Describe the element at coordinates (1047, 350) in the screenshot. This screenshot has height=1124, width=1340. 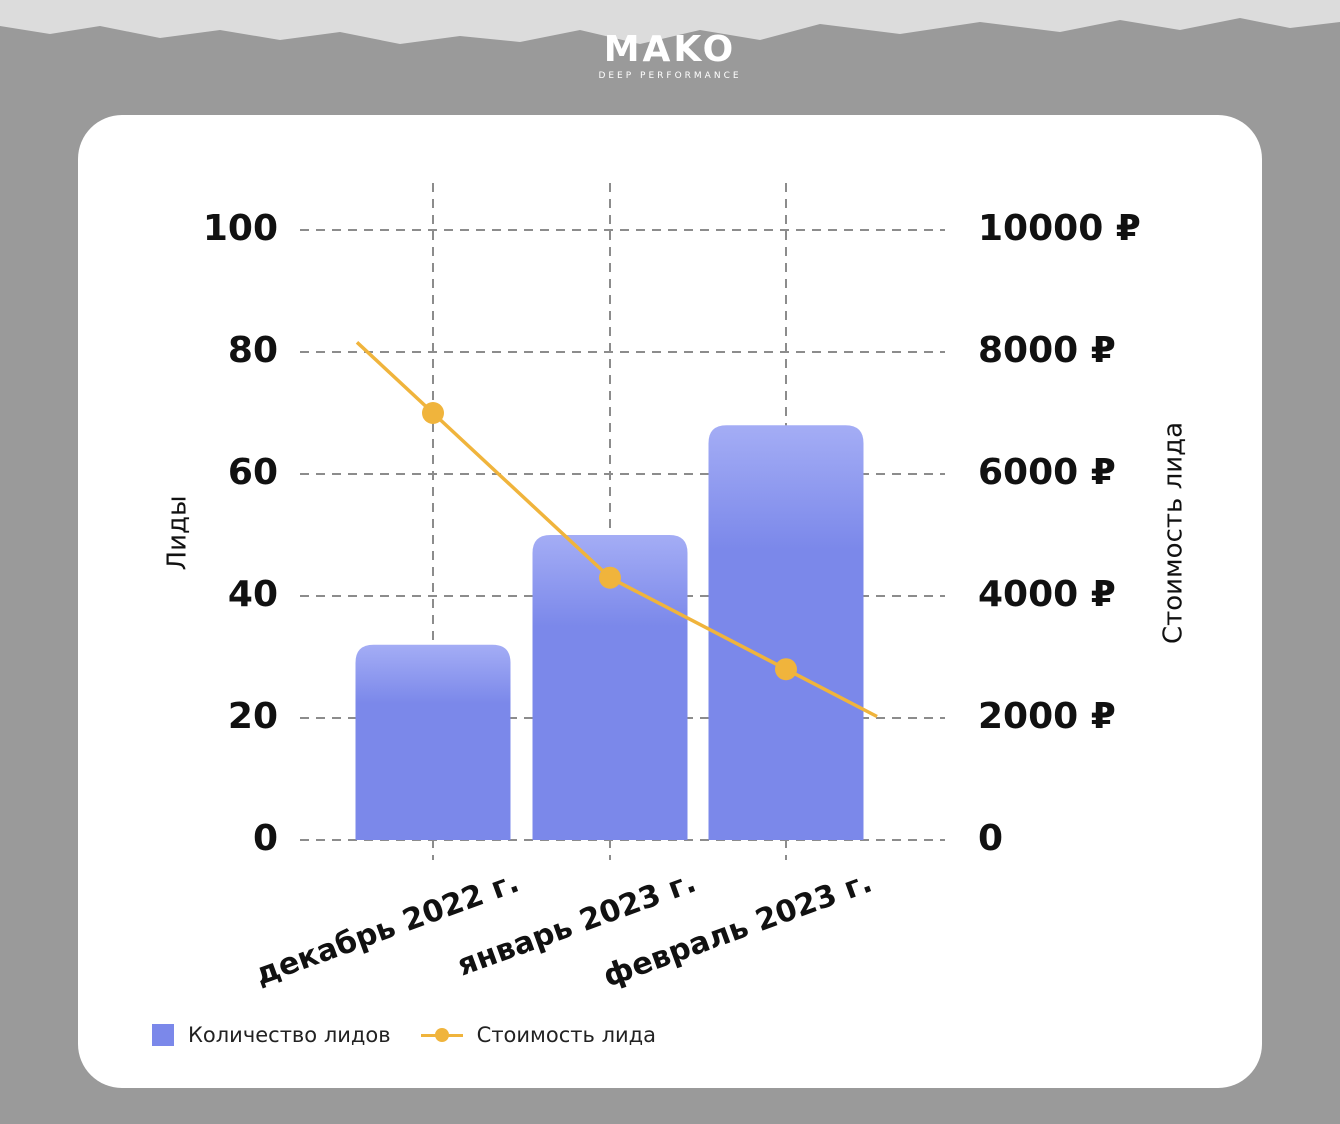
I see `right-tick-label: 8000 ₽` at that location.